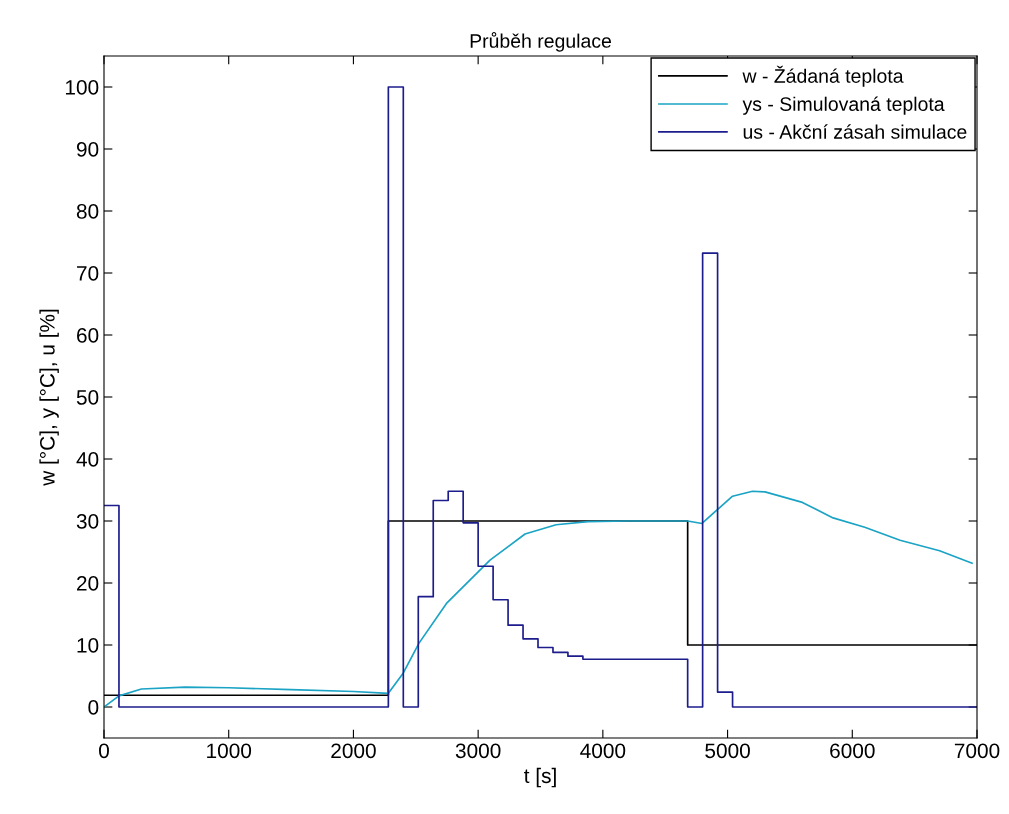  What do you see at coordinates (727, 751) in the screenshot?
I see `x-tick-label: 5000` at bounding box center [727, 751].